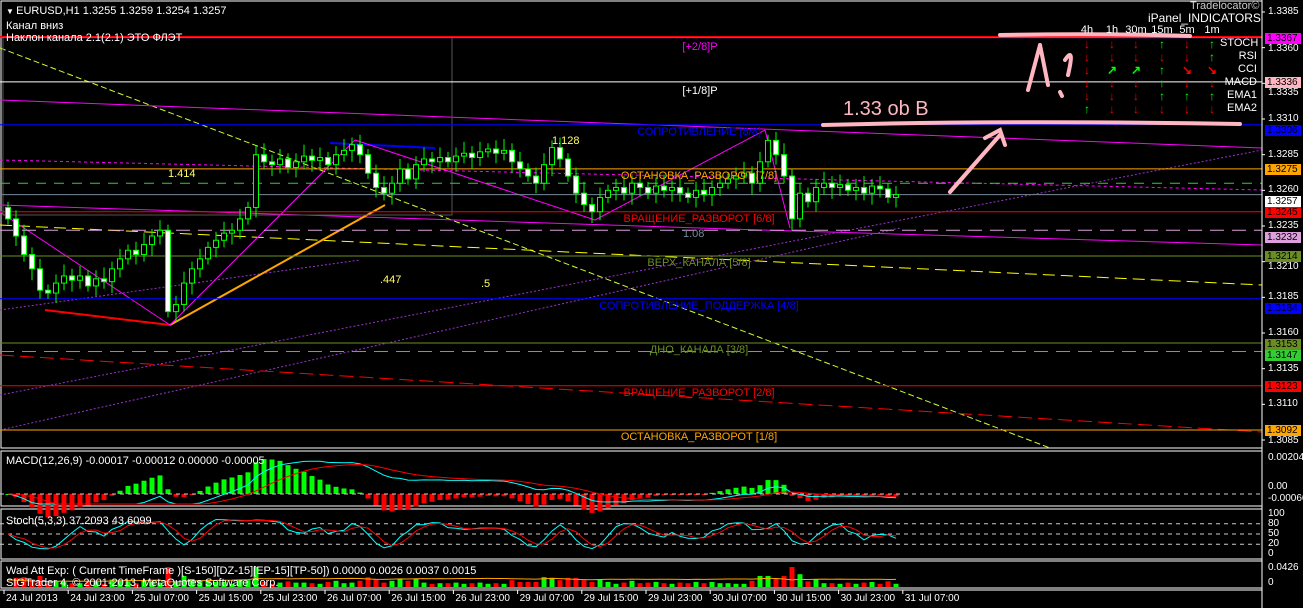 Image resolution: width=1303 pixels, height=608 pixels. I want to click on murrey-level-label: [+1/8]P, so click(700, 90).